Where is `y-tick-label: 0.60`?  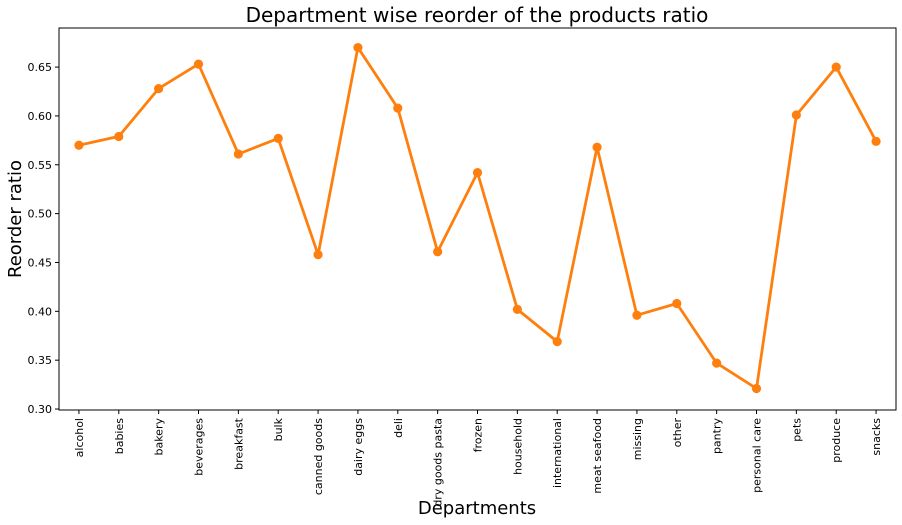
y-tick-label: 0.60 is located at coordinates (40, 116).